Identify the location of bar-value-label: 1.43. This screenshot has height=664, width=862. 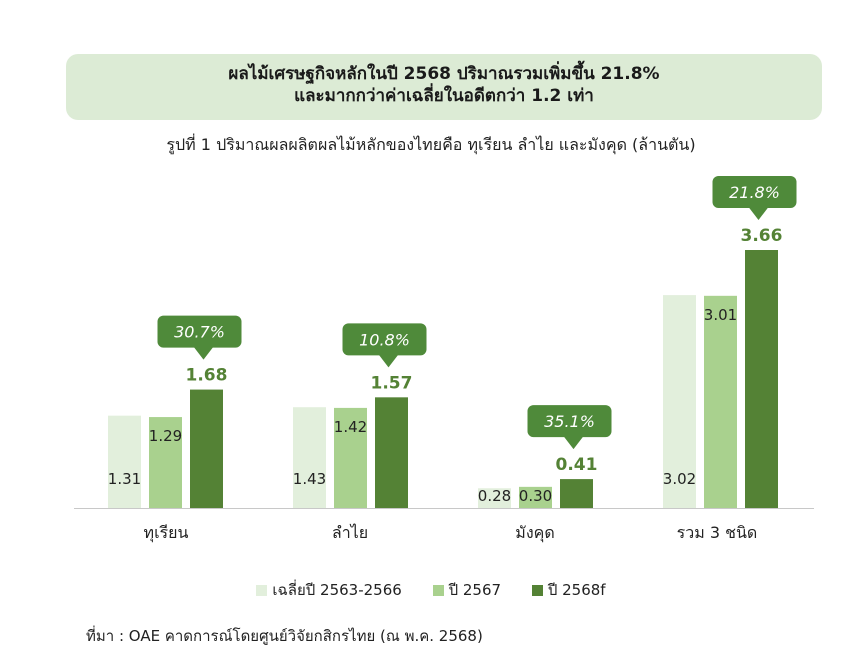
(309, 479).